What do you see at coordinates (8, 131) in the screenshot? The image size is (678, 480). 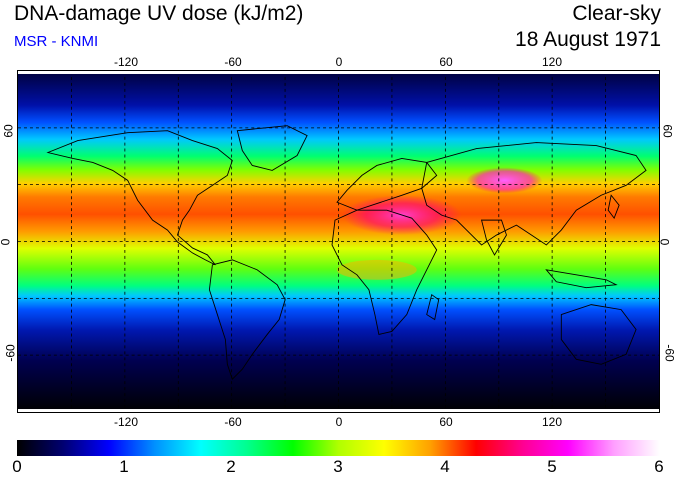 I see `lat-tick-left: 60` at bounding box center [8, 131].